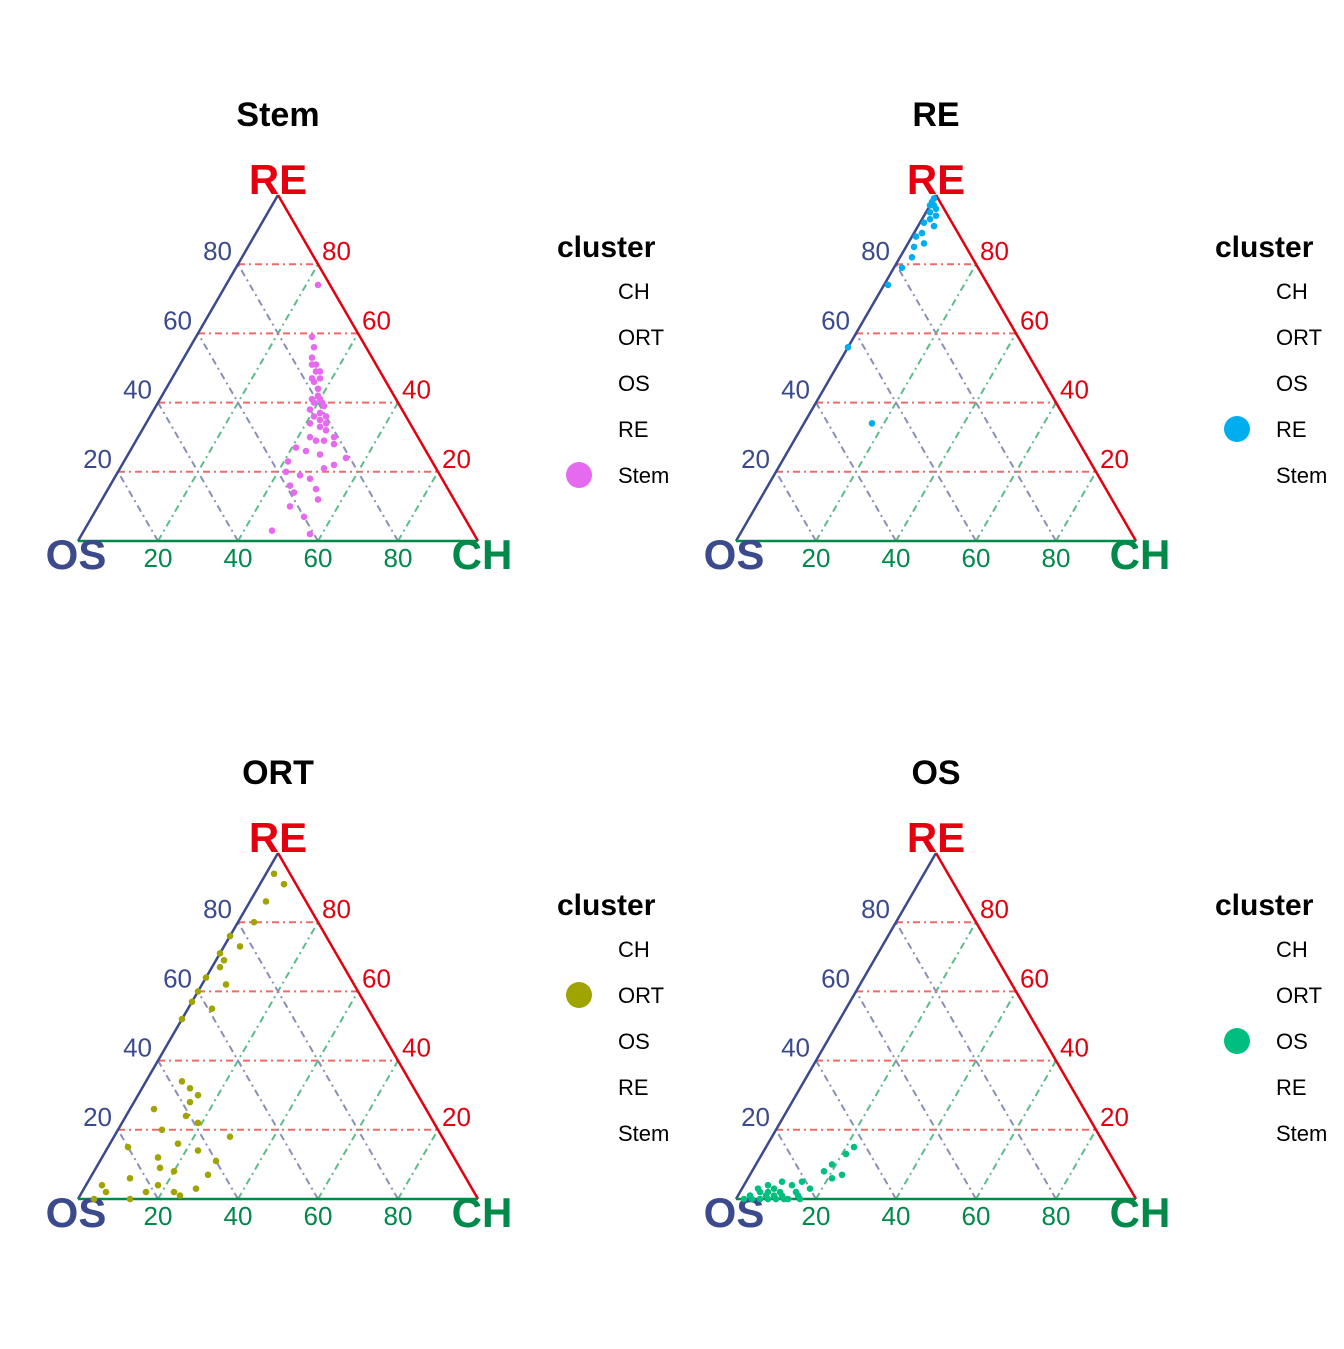  I want to click on tick-label-os: 60, so click(177, 978).